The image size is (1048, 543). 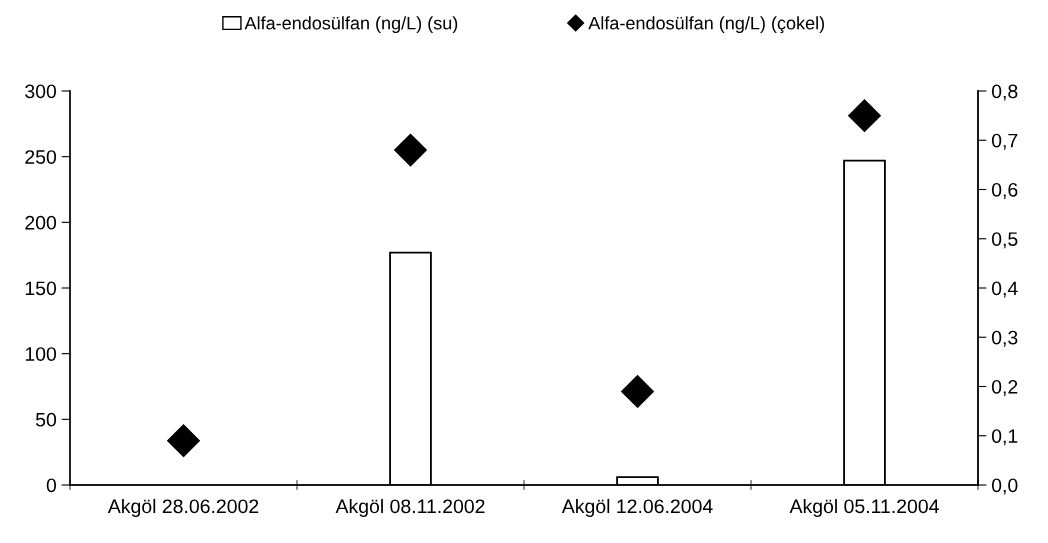 I want to click on y2-tick-label: 0,8, so click(x=1004, y=92).